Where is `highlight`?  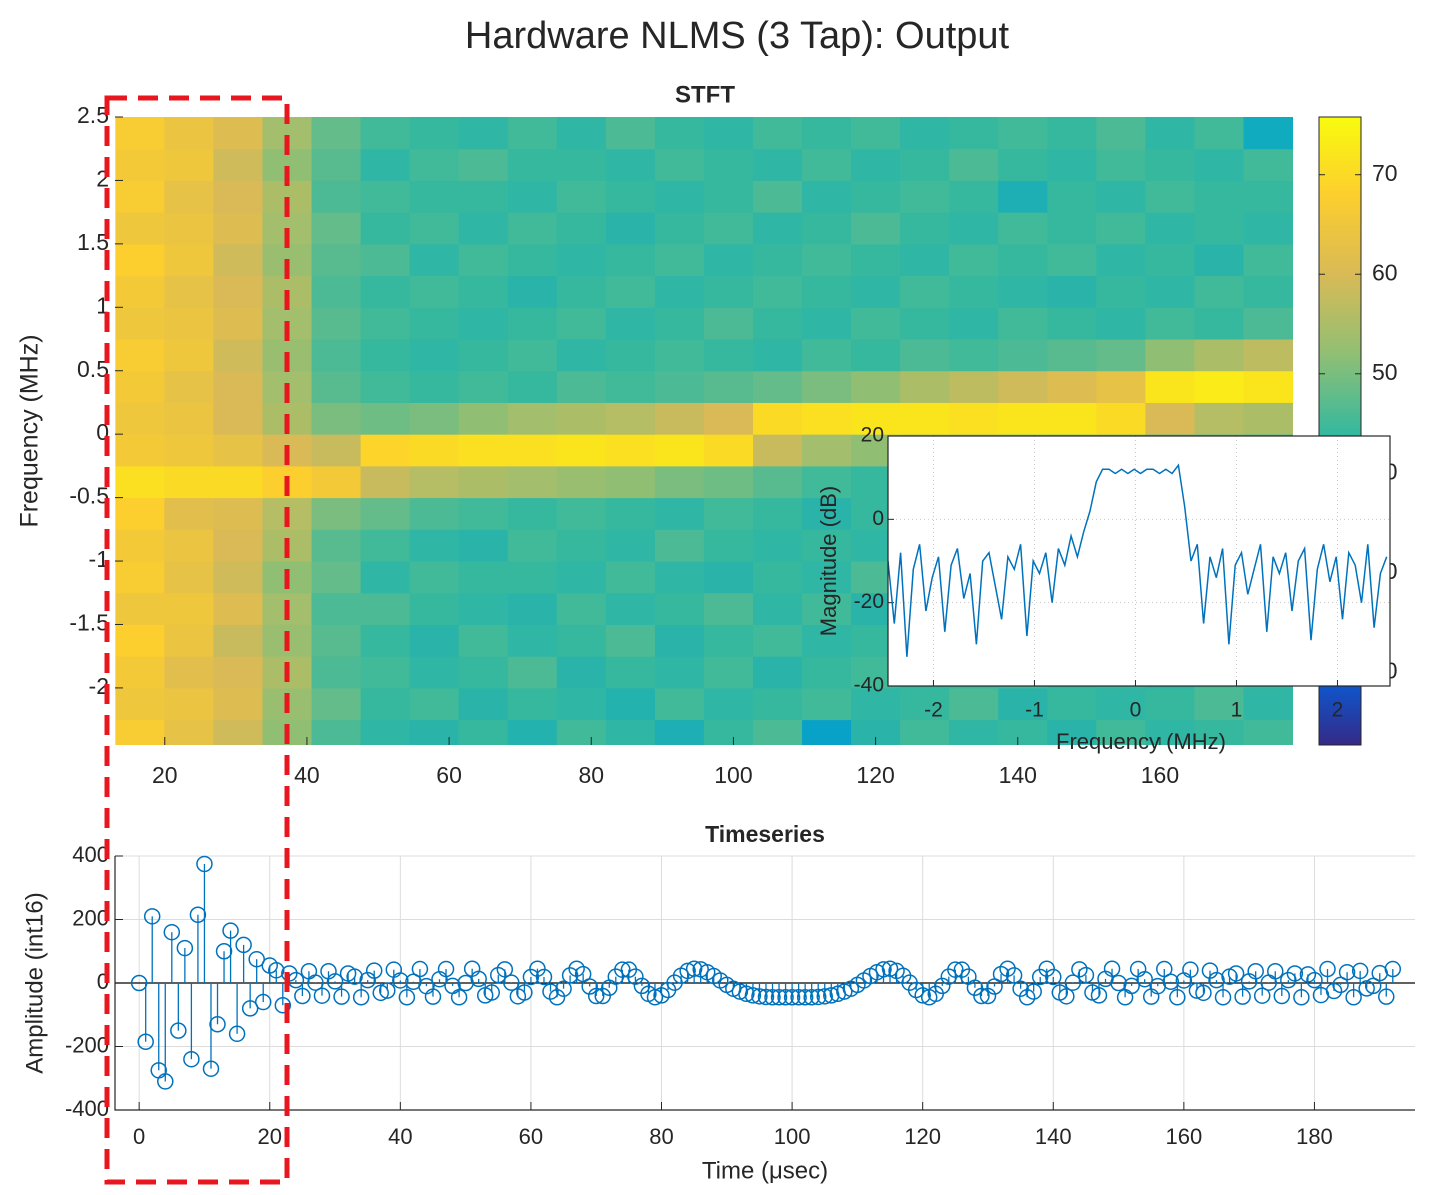
highlight is located at coordinates (197, 640).